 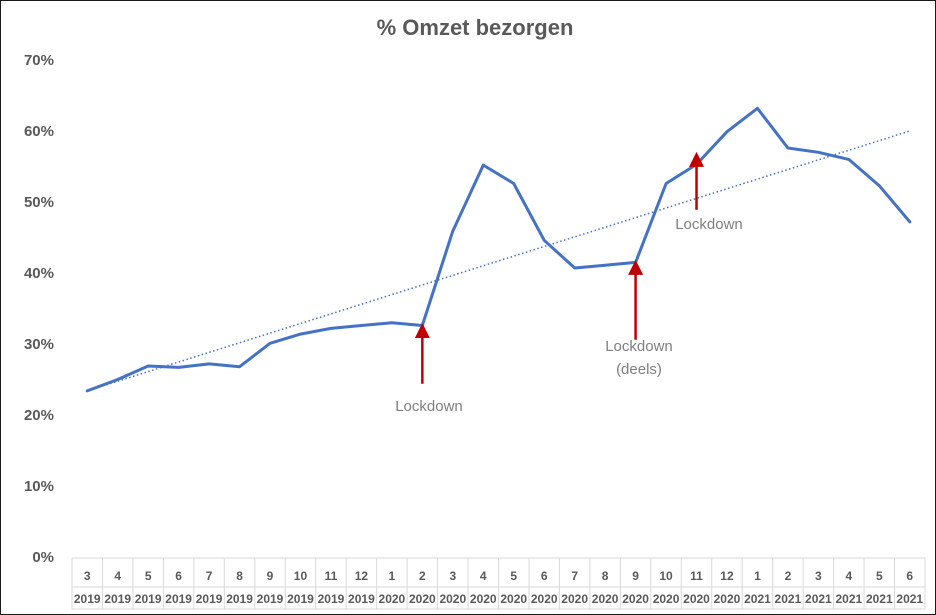 I want to click on y-tick-label: 20%, so click(x=39, y=415).